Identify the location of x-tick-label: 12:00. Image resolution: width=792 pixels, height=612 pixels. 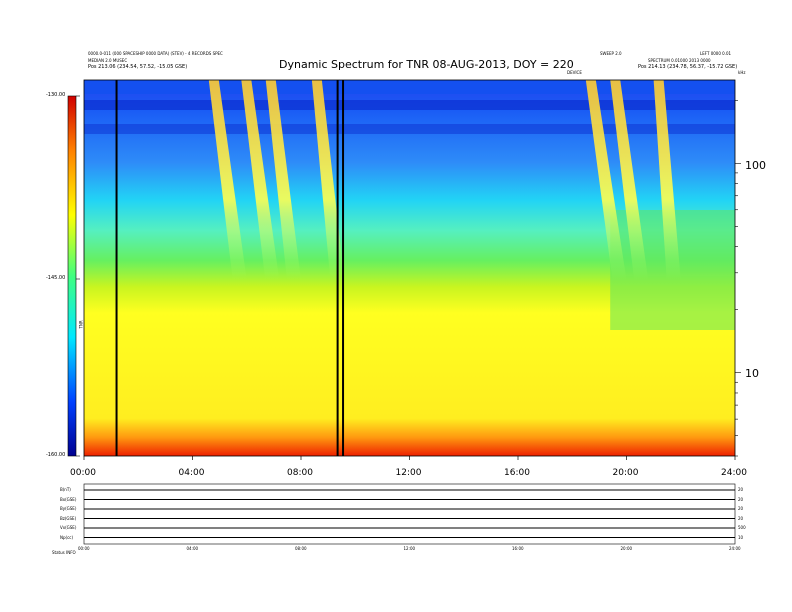
(408, 473).